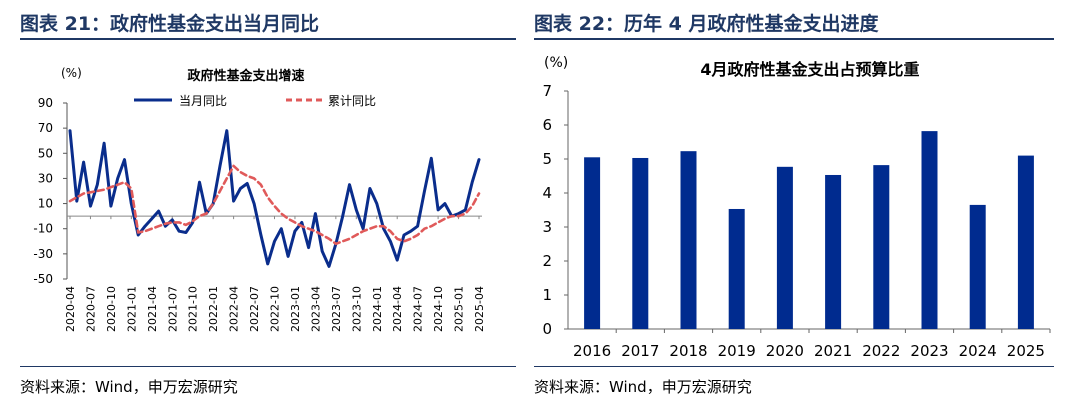 This screenshot has width=1080, height=418. Describe the element at coordinates (784, 247) in the screenshot. I see `bar-2020` at that location.